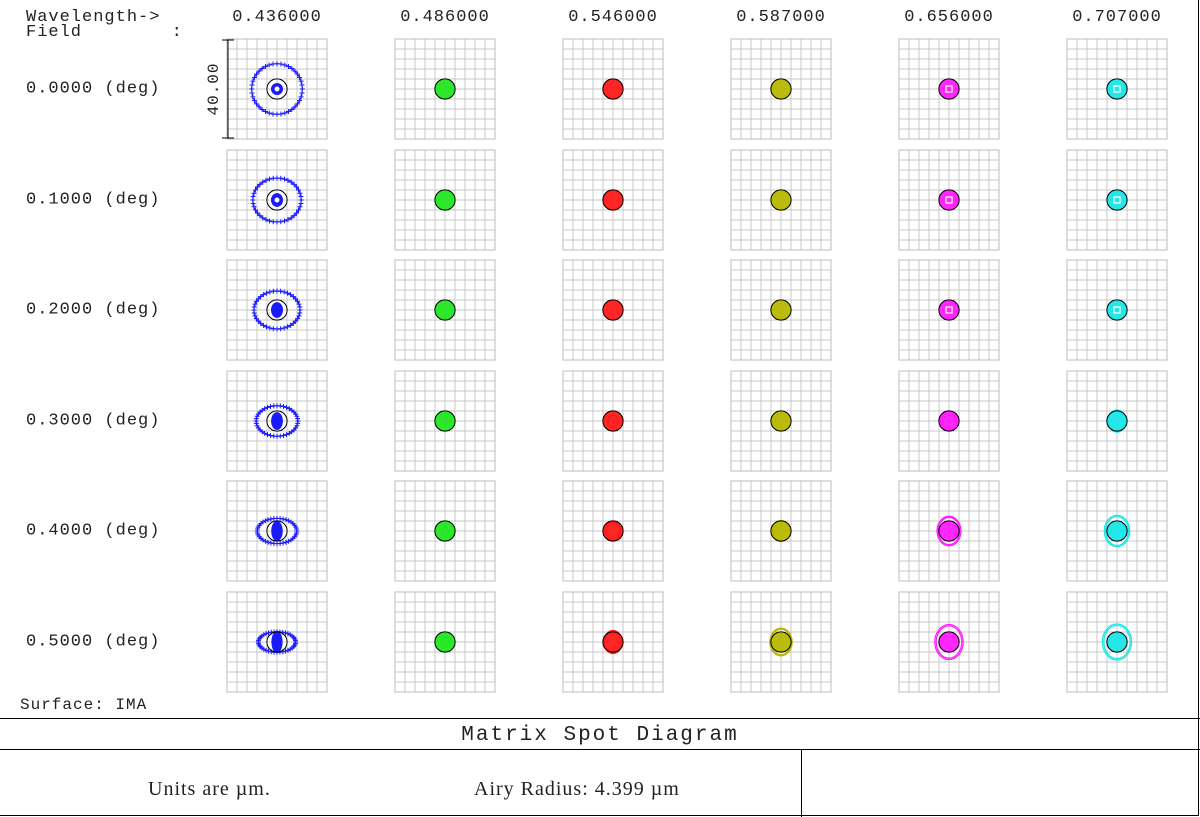 This screenshot has width=1200, height=817. What do you see at coordinates (84, 705) in the screenshot?
I see `surface-label: Surface: IMA` at bounding box center [84, 705].